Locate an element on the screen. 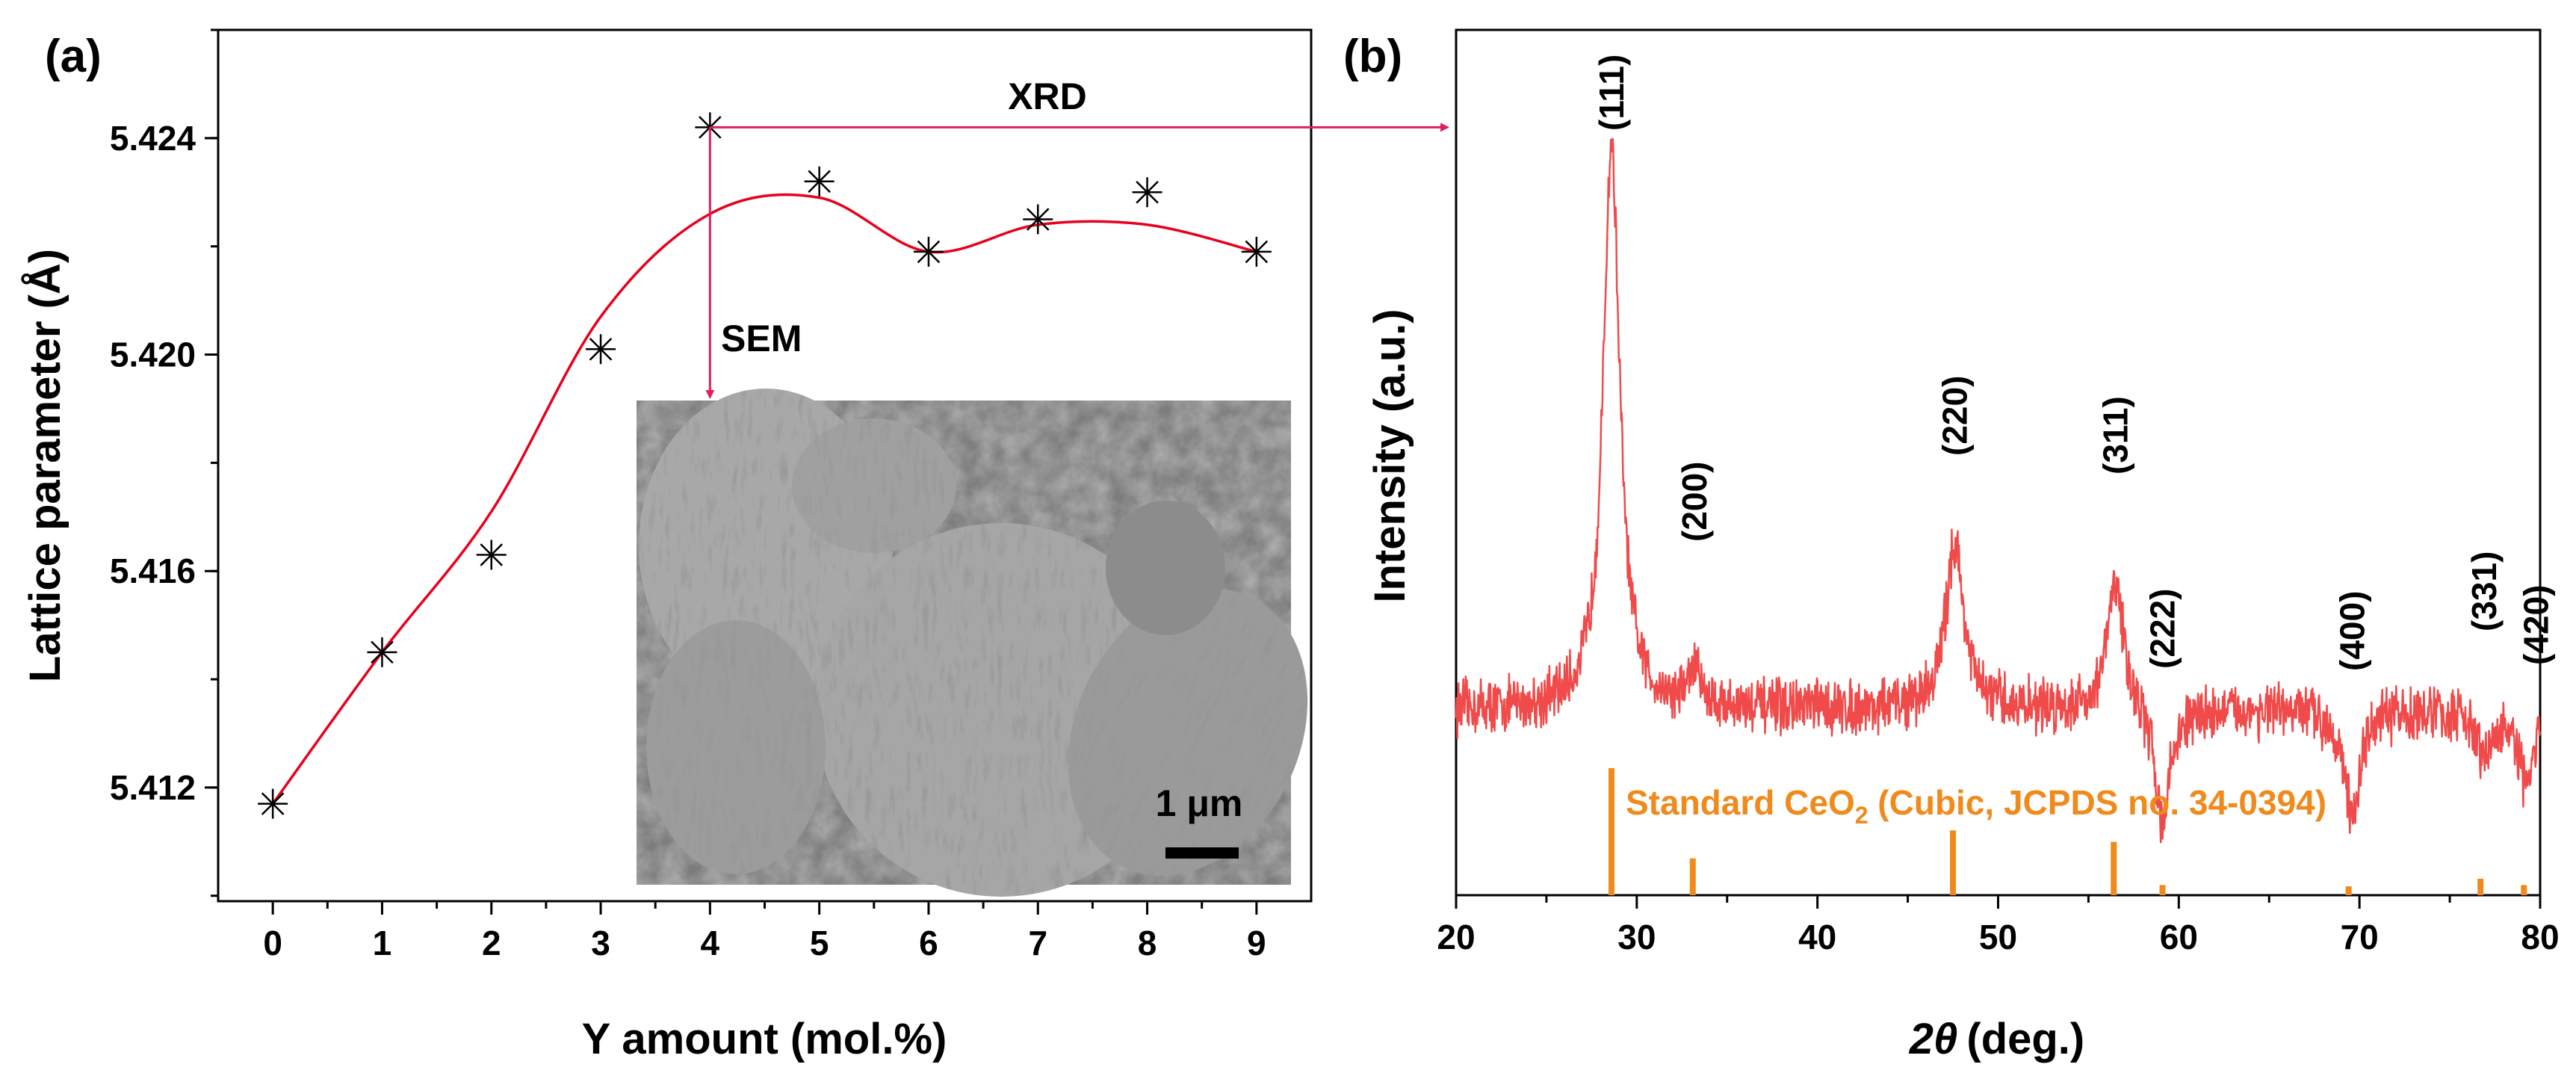 The image size is (2576, 1082). xrd-label: XRD is located at coordinates (1047, 96).